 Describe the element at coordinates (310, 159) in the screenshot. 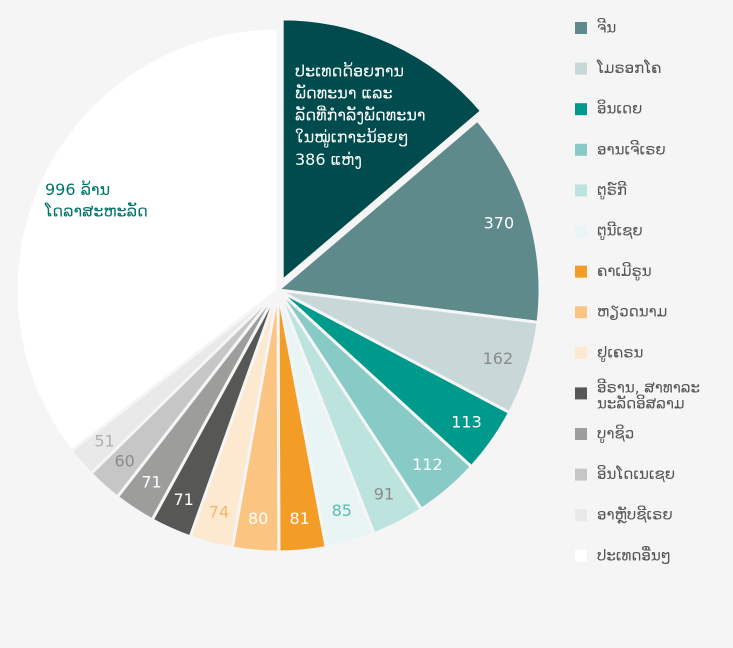

I see `data-label-value: 386` at that location.